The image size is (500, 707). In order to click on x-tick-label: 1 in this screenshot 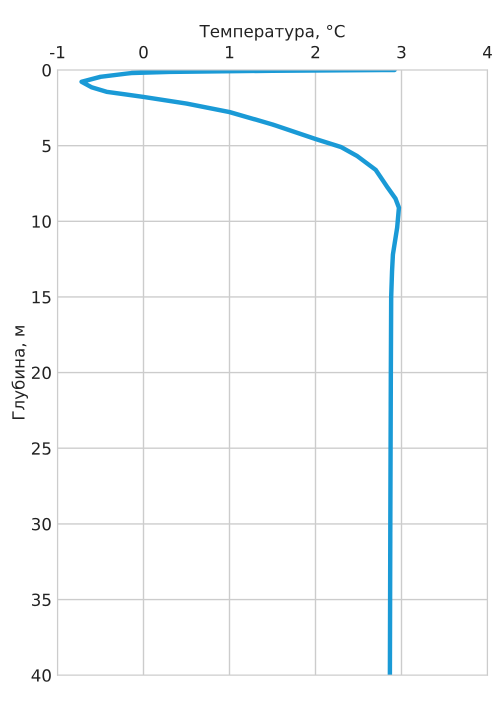, I will do `click(230, 52)`.